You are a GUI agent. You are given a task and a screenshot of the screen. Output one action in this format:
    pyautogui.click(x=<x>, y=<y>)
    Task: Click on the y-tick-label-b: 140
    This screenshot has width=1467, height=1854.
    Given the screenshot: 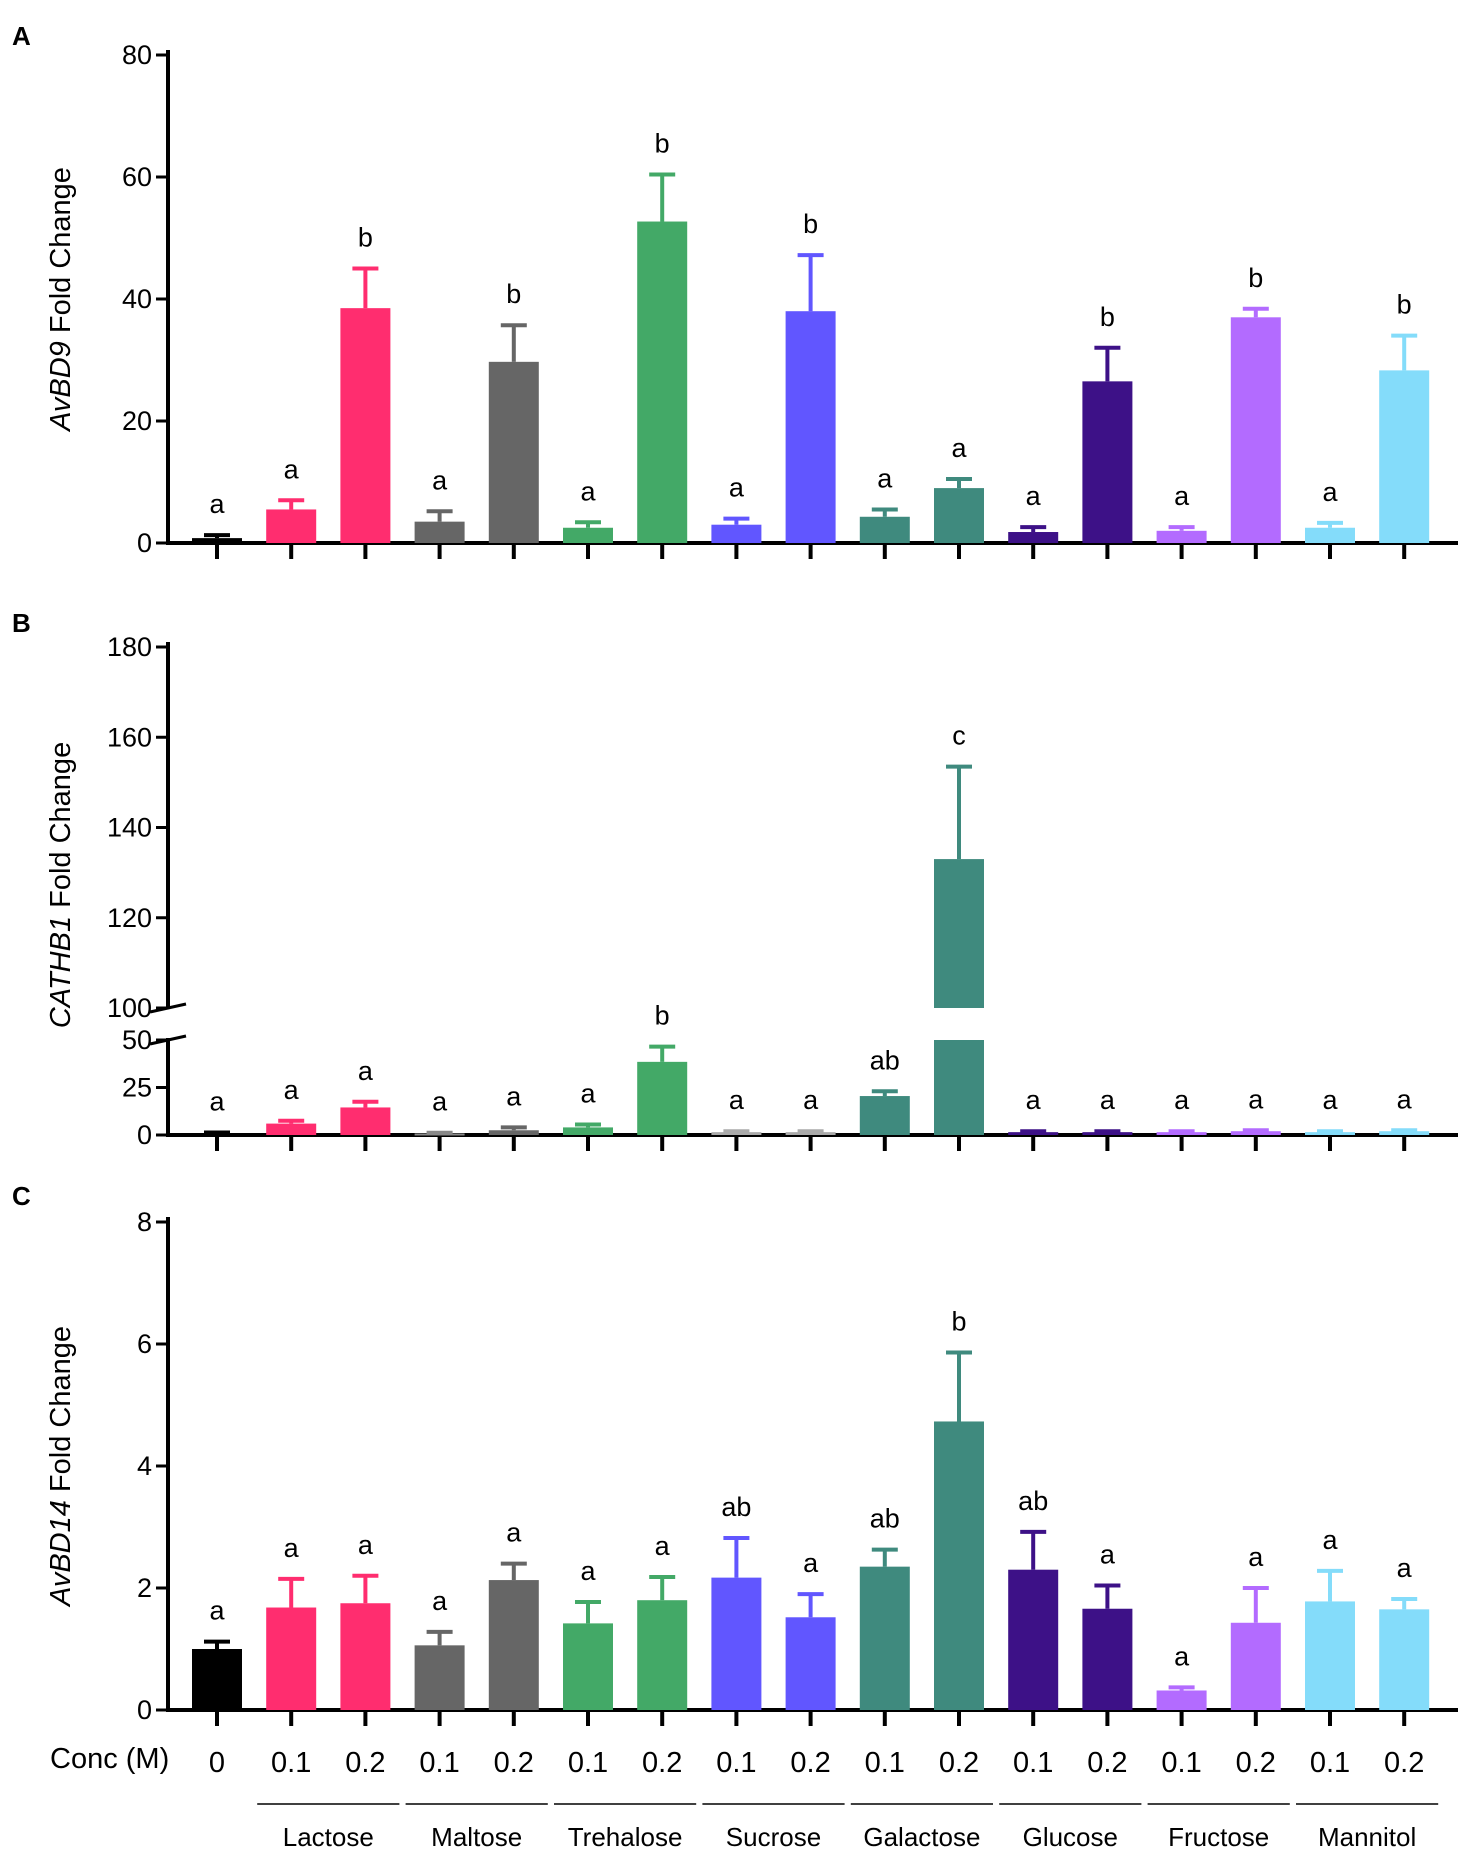 What is the action you would take?
    pyautogui.click(x=129, y=828)
    